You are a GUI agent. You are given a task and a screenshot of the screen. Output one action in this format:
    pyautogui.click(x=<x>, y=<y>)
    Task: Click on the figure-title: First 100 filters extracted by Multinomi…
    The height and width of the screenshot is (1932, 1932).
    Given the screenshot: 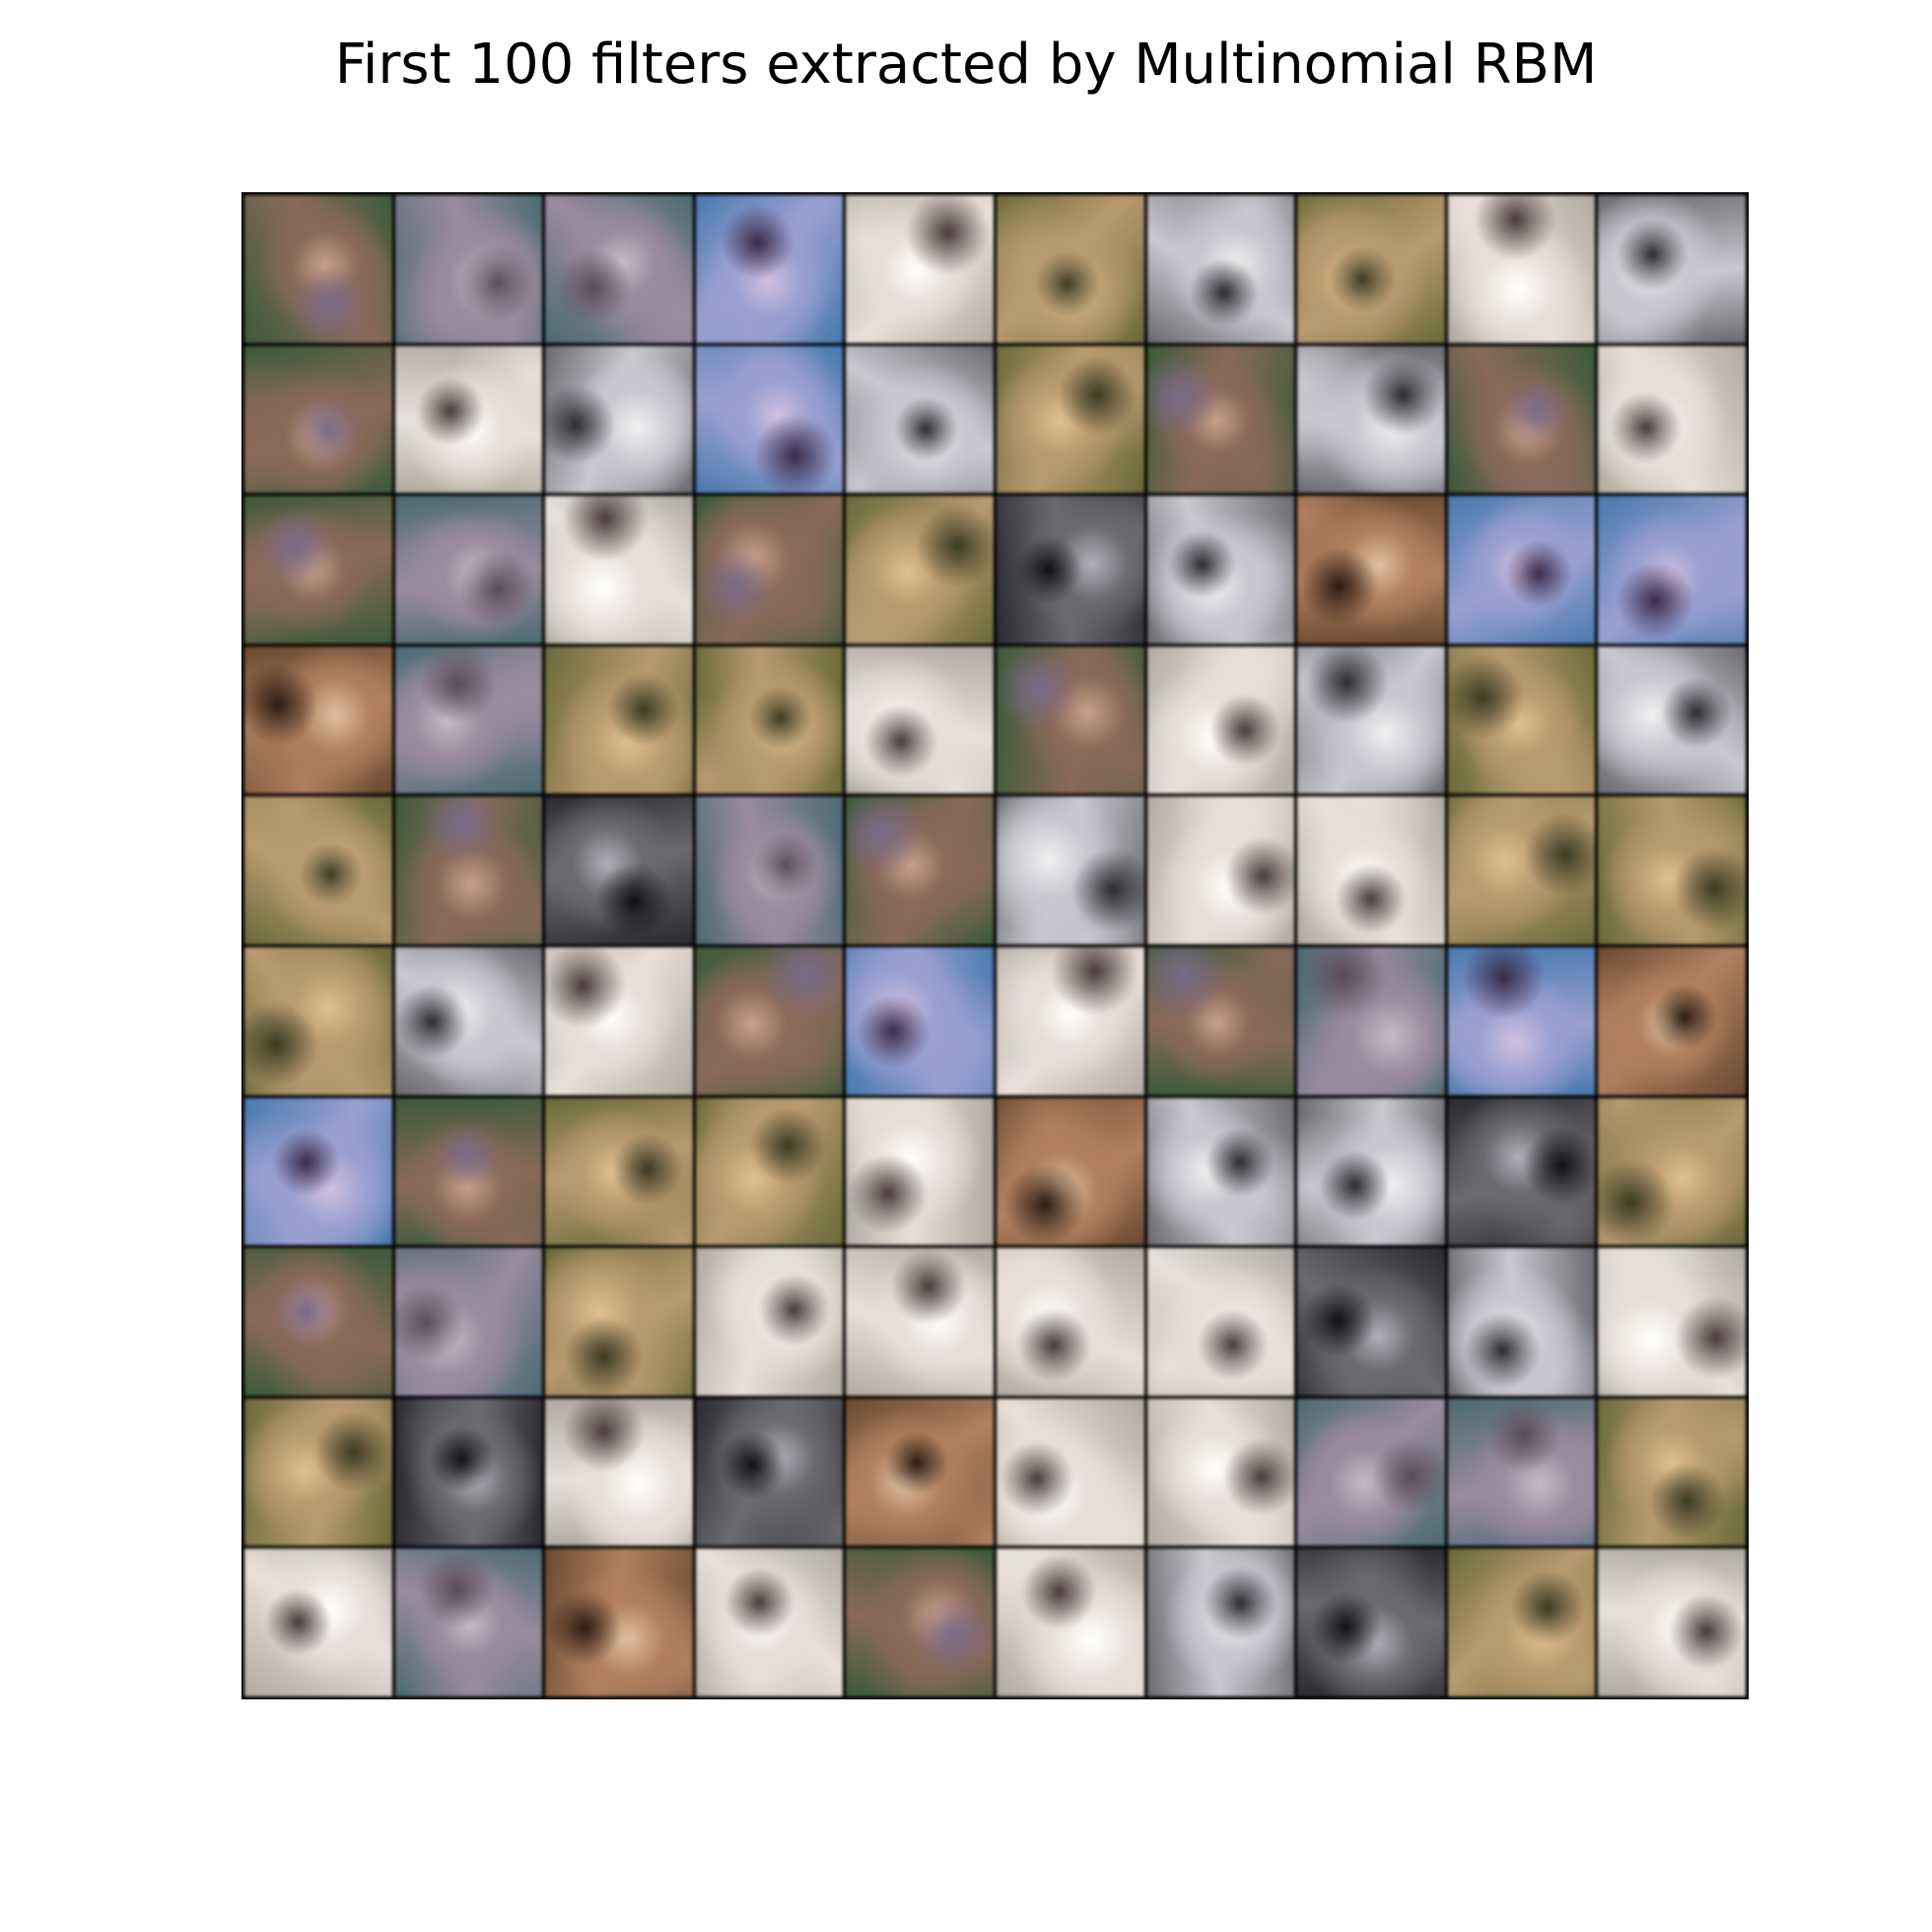 What is the action you would take?
    pyautogui.click(x=966, y=65)
    